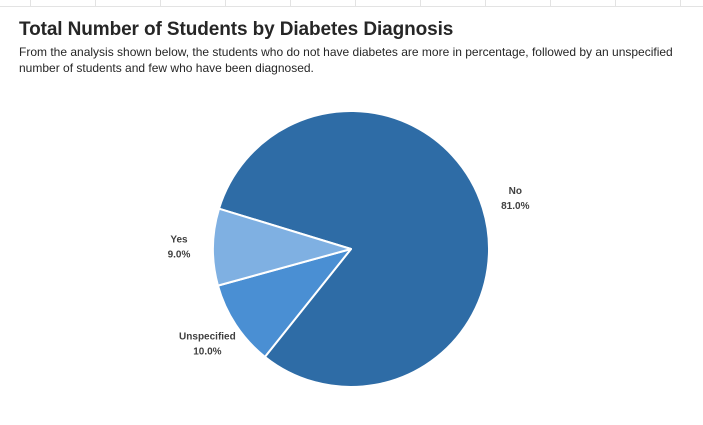 The image size is (703, 425). Describe the element at coordinates (179, 255) in the screenshot. I see `data-label-yes-percent: 9.0%` at that location.